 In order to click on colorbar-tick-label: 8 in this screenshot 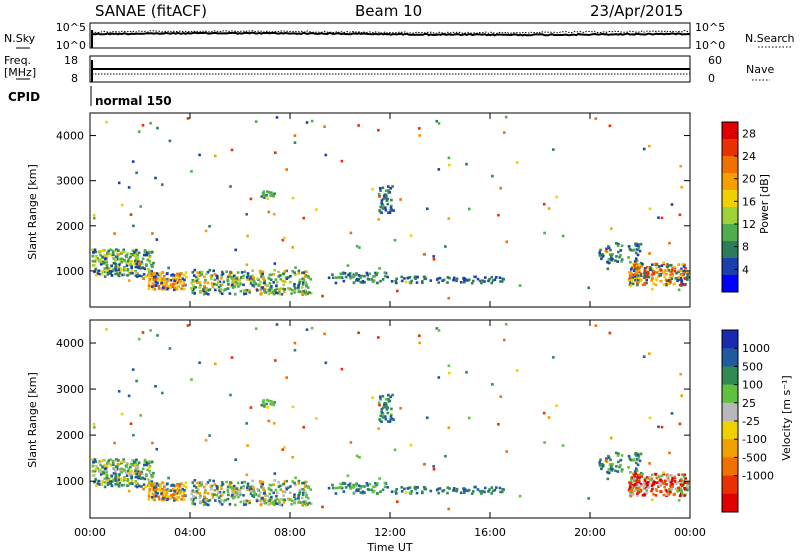, I will do `click(745, 247)`.